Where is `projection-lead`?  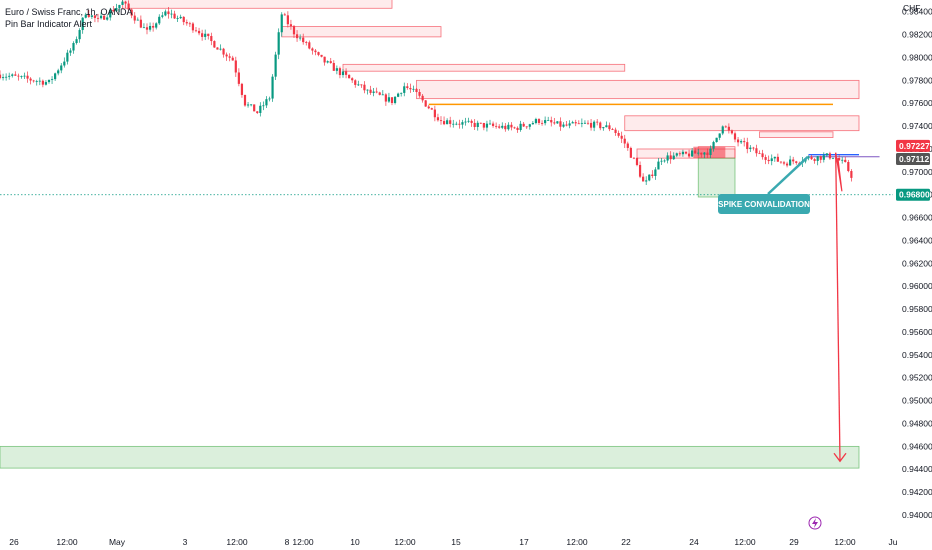 projection-lead is located at coordinates (839, 172).